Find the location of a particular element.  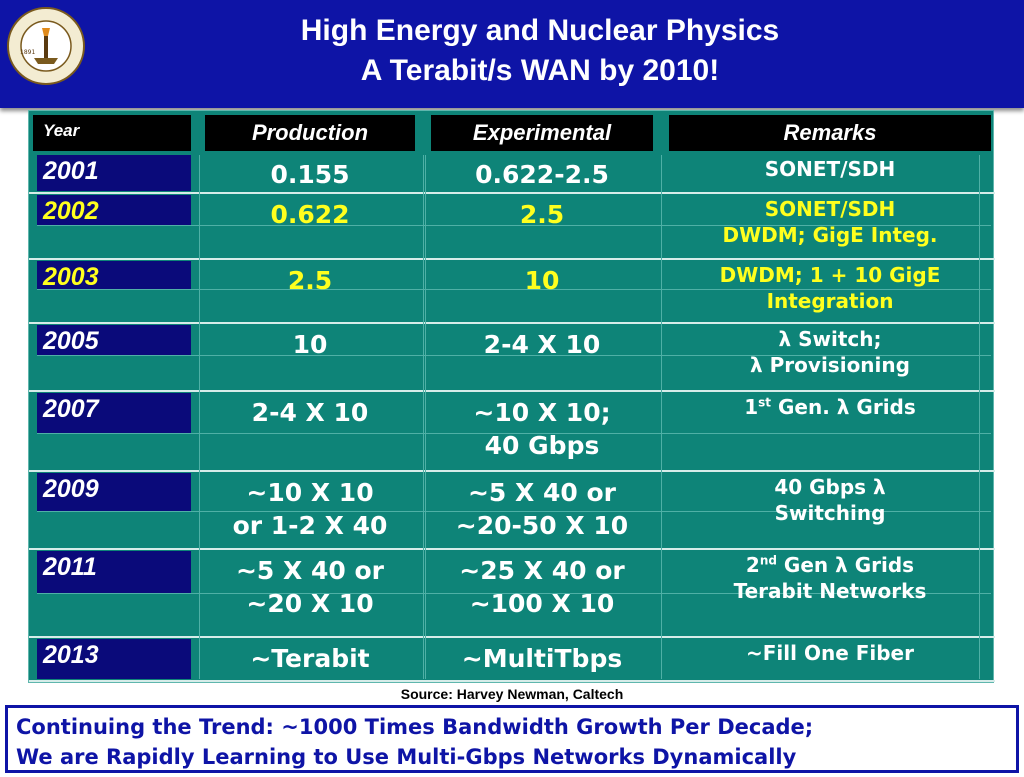

production-cell-line-1: 10 is located at coordinates (310, 344).